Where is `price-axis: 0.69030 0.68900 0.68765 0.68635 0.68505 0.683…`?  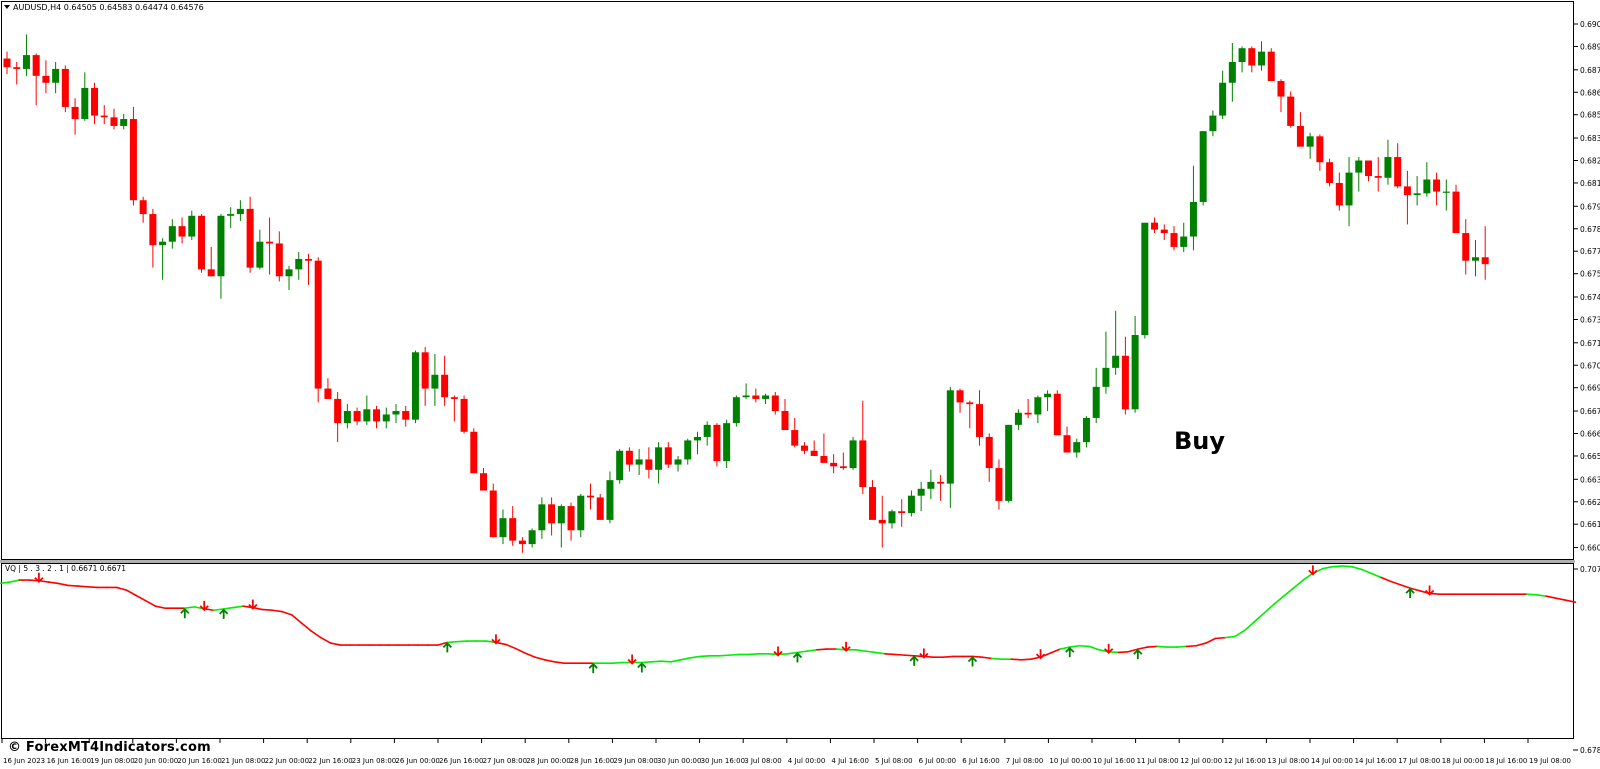 price-axis: 0.69030 0.68900 0.68765 0.68635 0.68505 0.683… is located at coordinates (1586, 286).